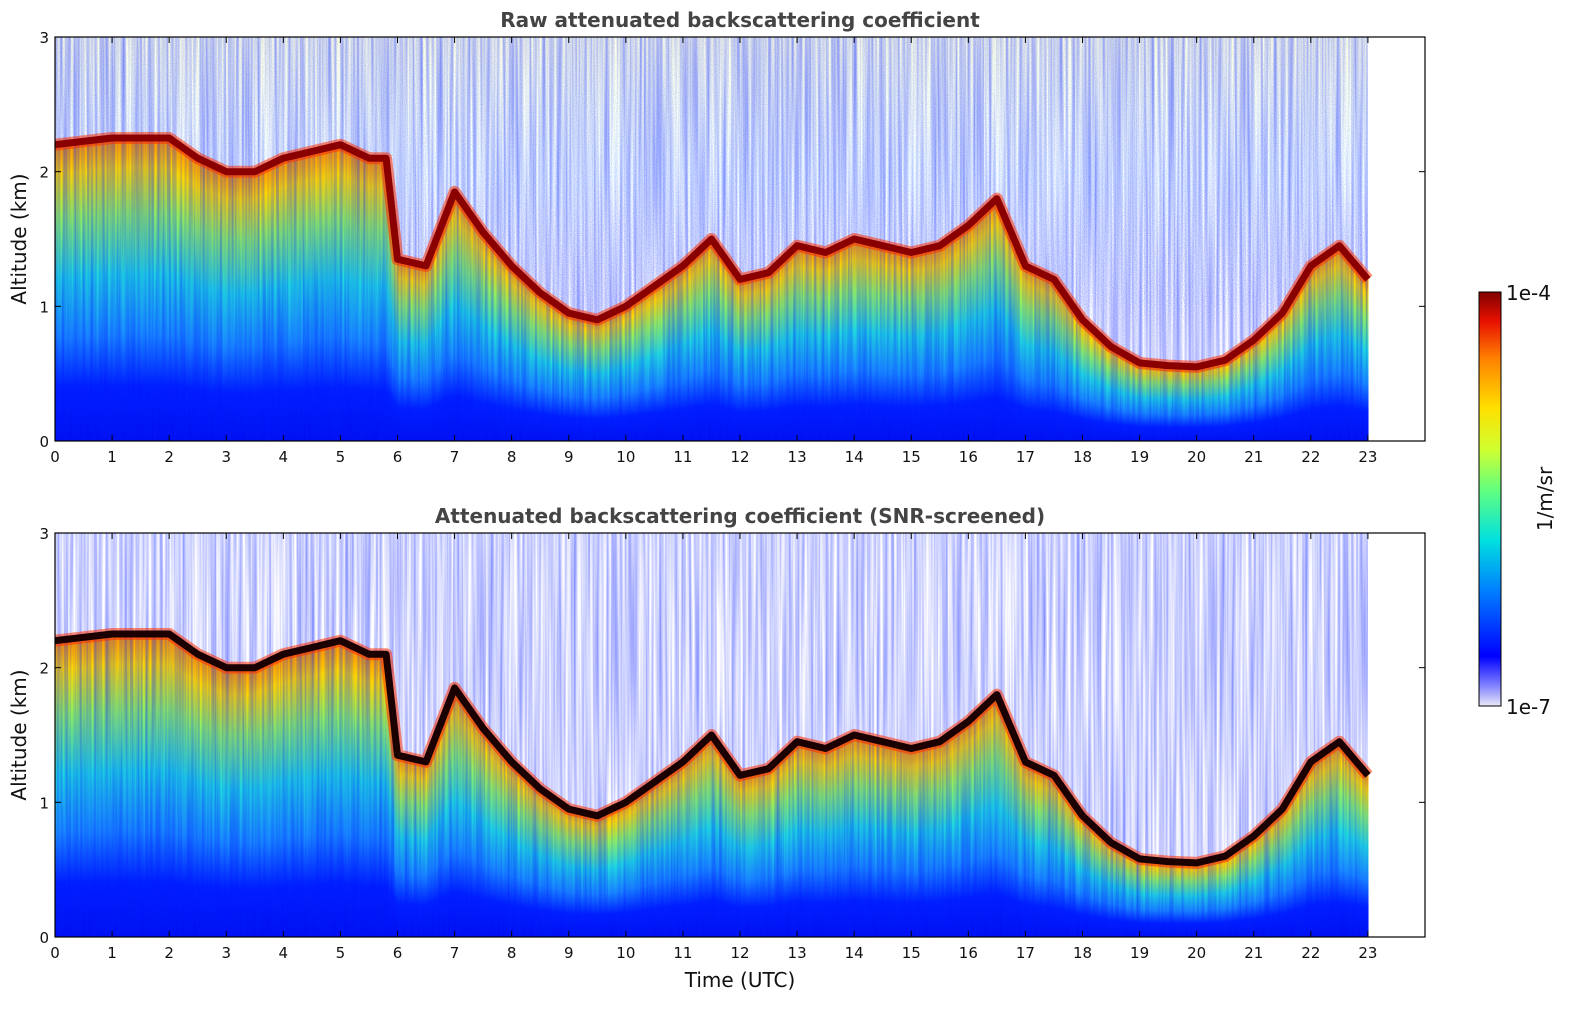 The image size is (1595, 1020). I want to click on colorbar-unit-label: 1/m/sr, so click(1545, 498).